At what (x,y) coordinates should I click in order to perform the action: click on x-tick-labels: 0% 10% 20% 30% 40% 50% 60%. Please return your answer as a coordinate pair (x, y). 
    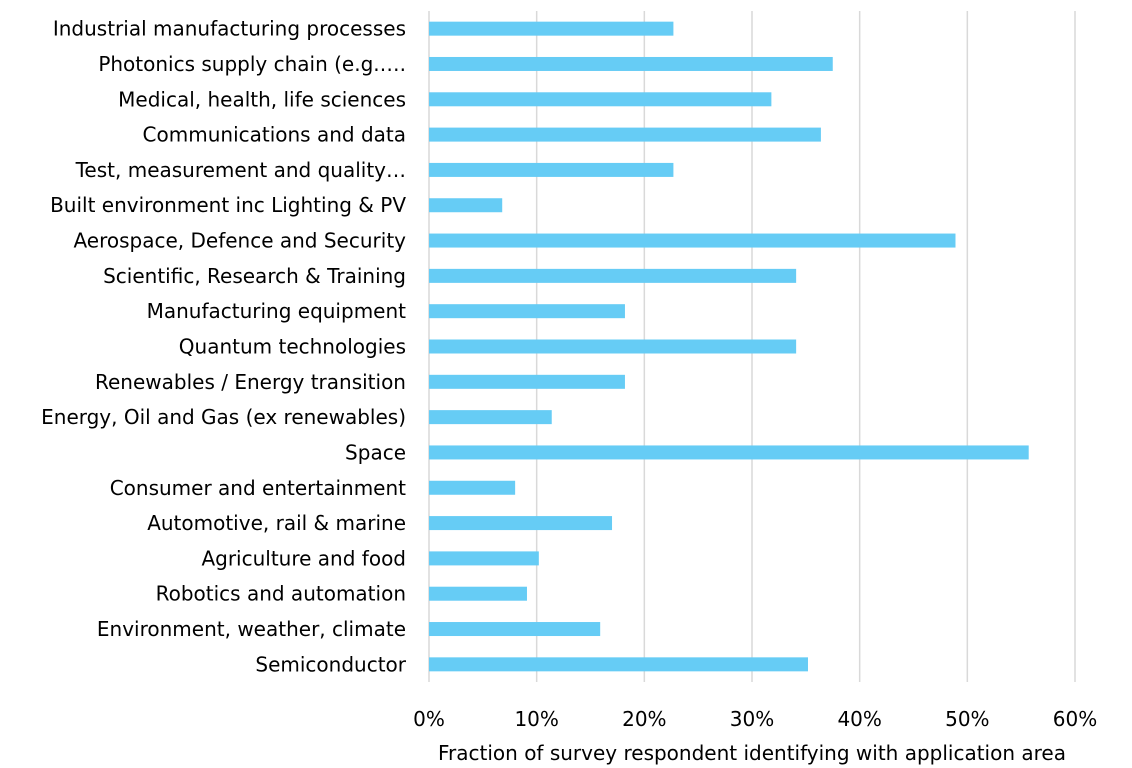
    Looking at the image, I should click on (755, 719).